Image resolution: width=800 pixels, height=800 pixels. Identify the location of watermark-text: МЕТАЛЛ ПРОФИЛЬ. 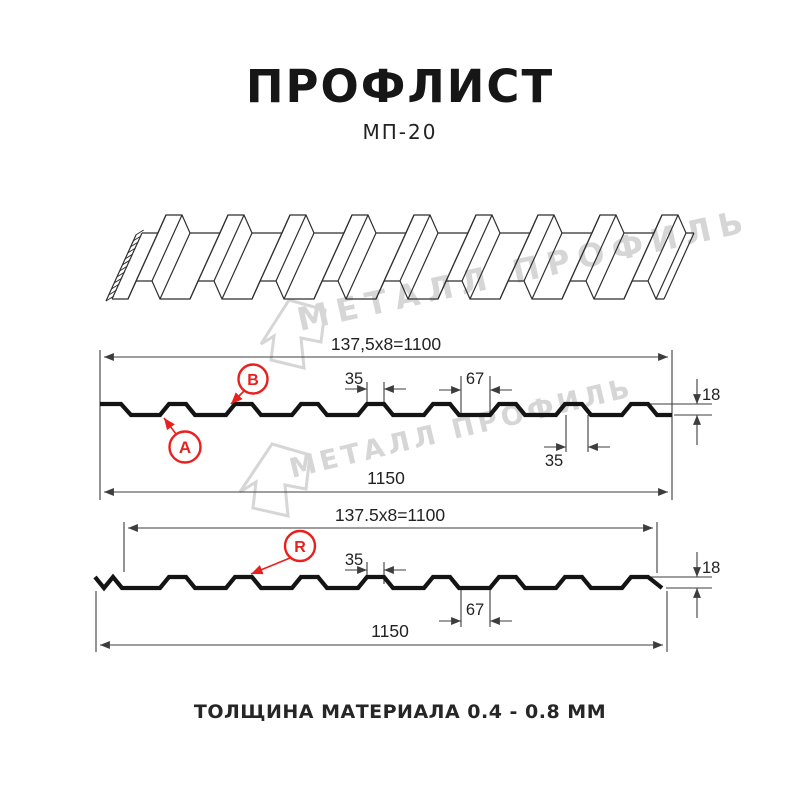
(524, 269).